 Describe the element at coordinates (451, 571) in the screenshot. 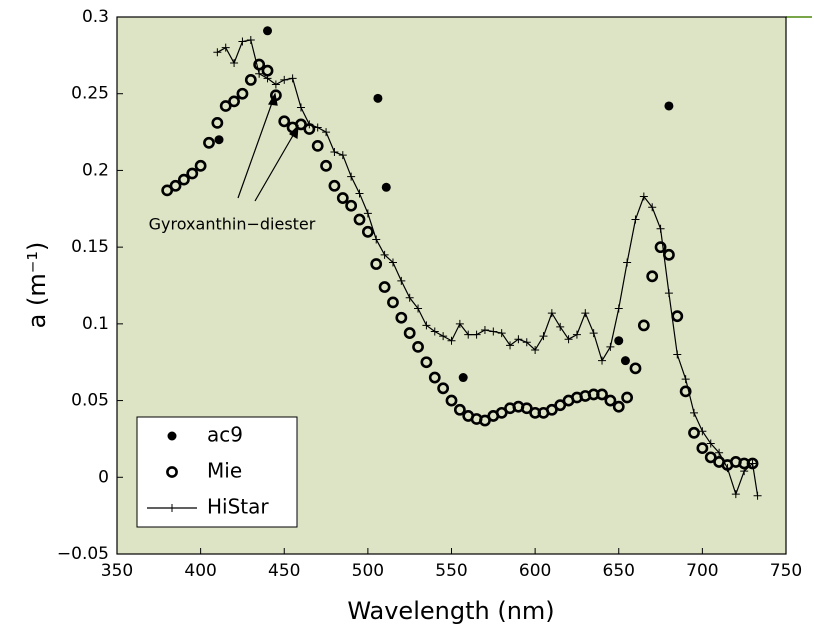

I see `x-tick-label: 550` at that location.